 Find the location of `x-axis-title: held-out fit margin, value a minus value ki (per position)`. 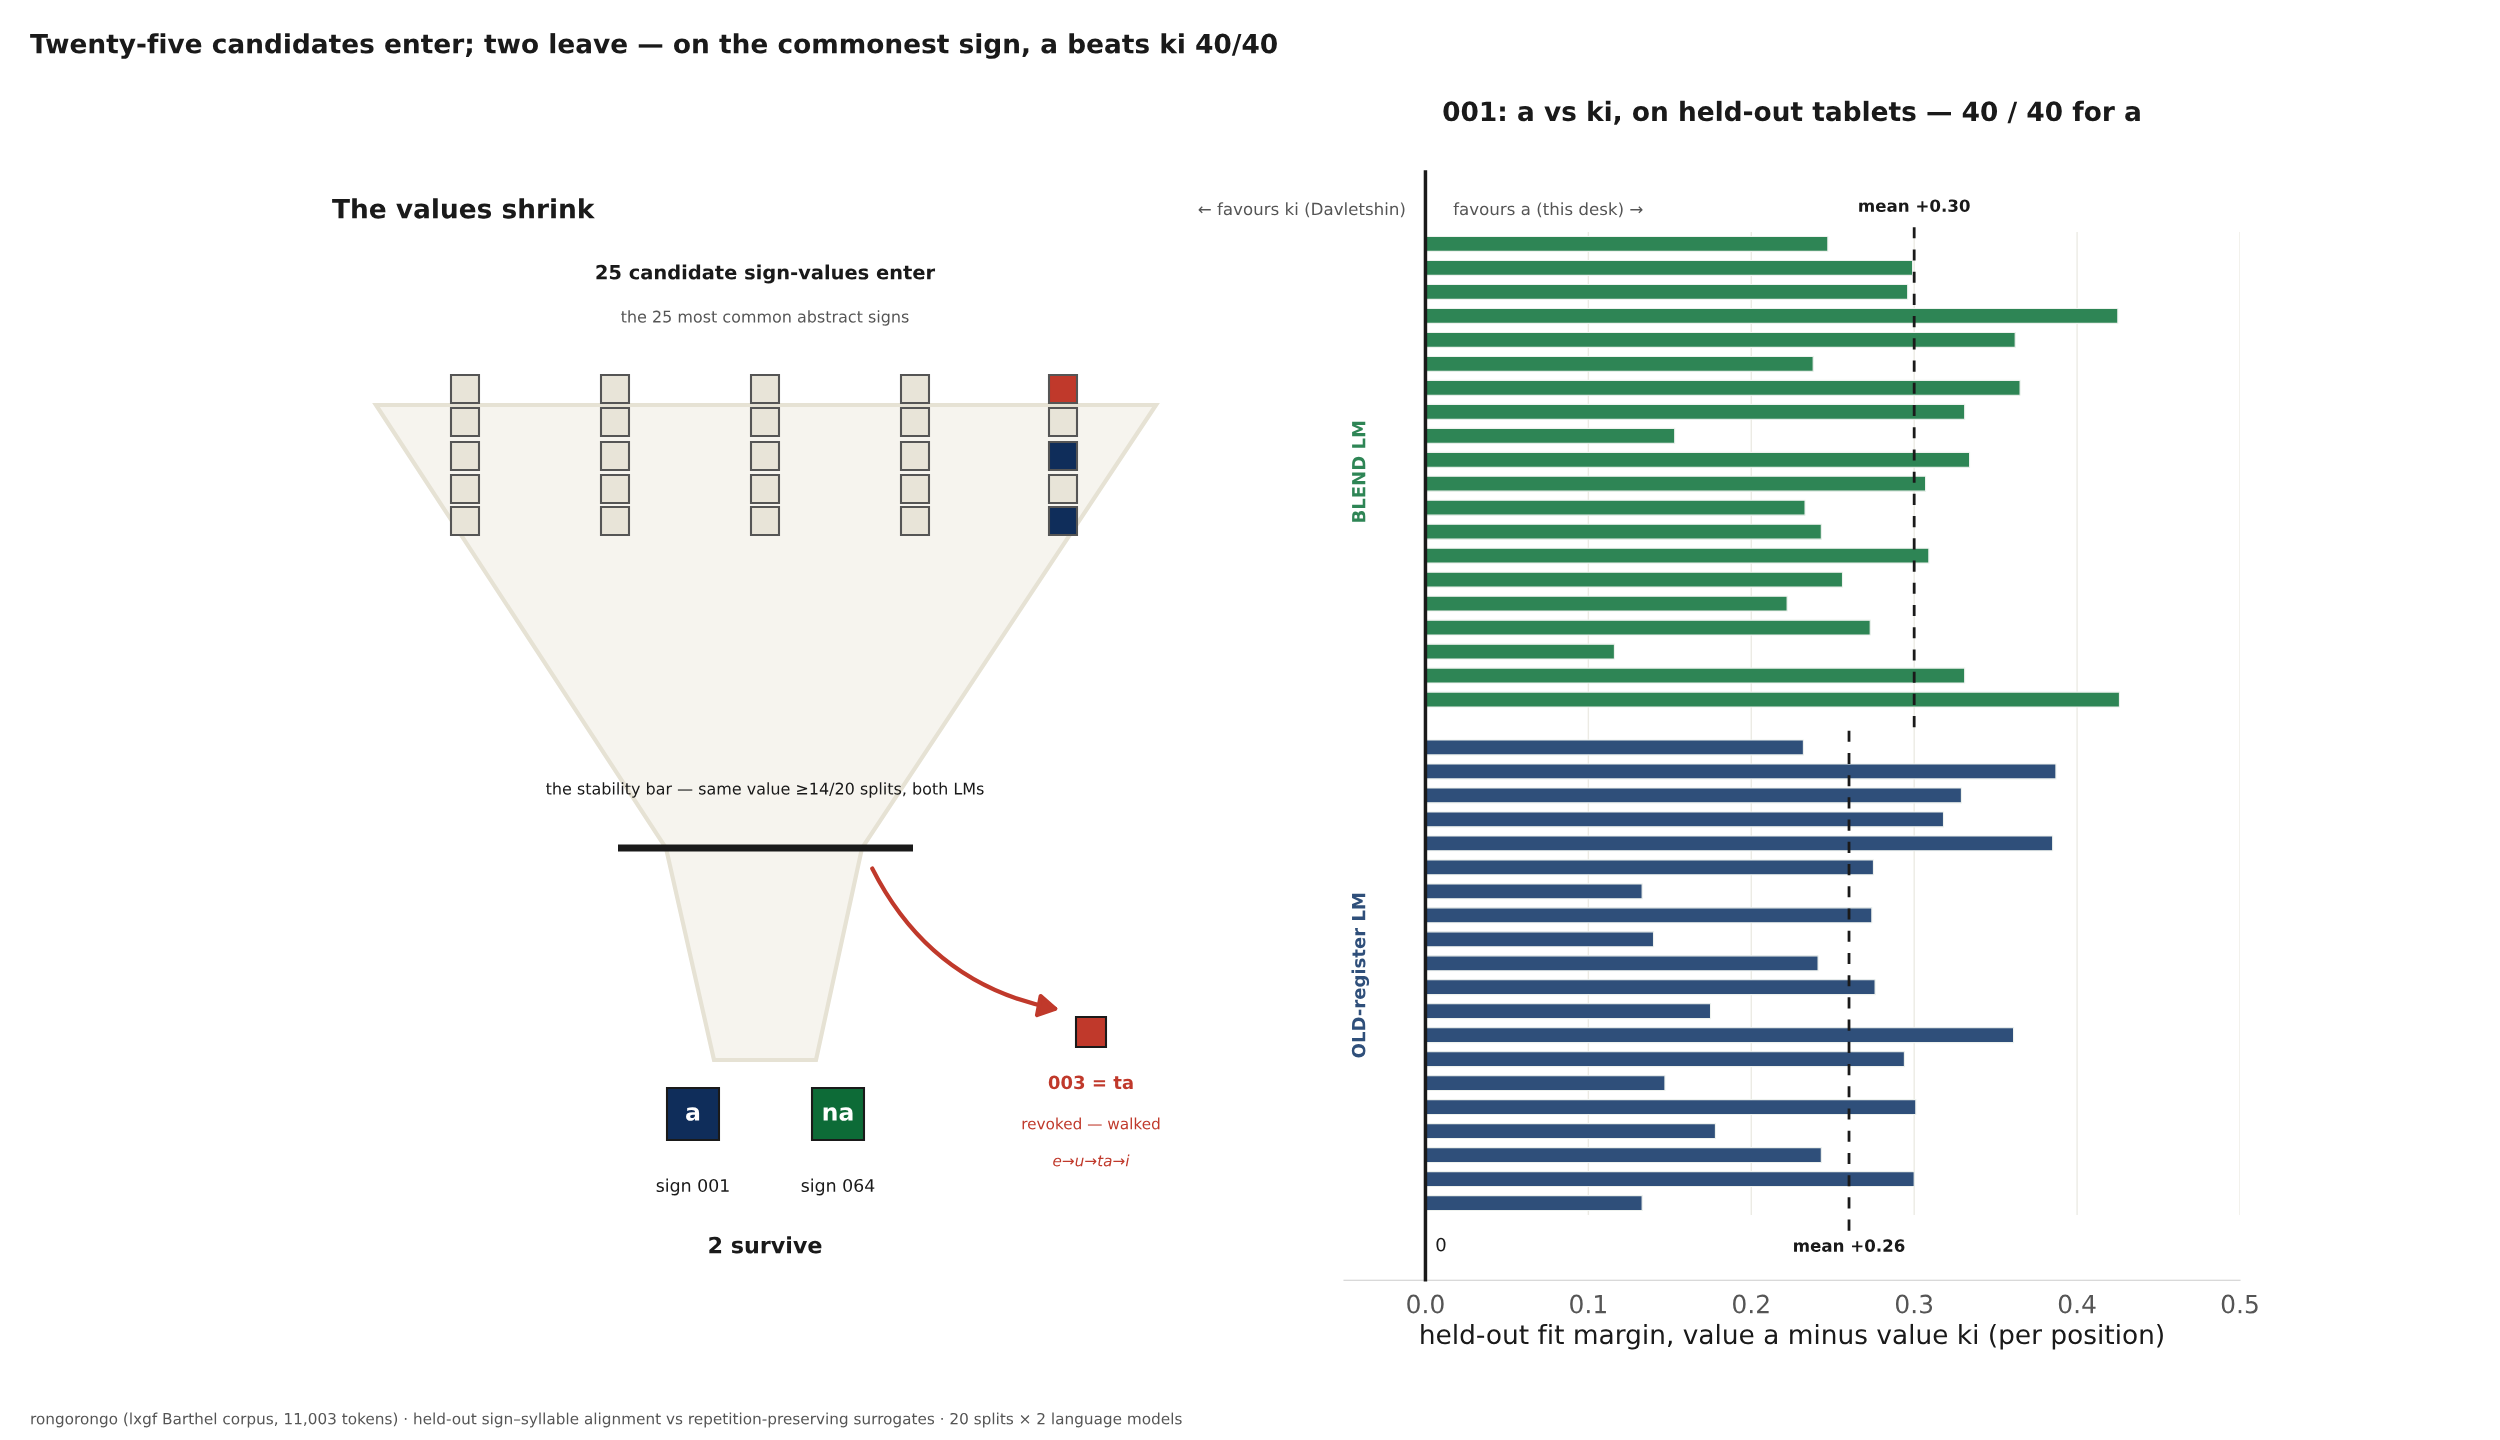

x-axis-title: held-out fit margin, value a minus value ki (per position) is located at coordinates (1792, 1336).